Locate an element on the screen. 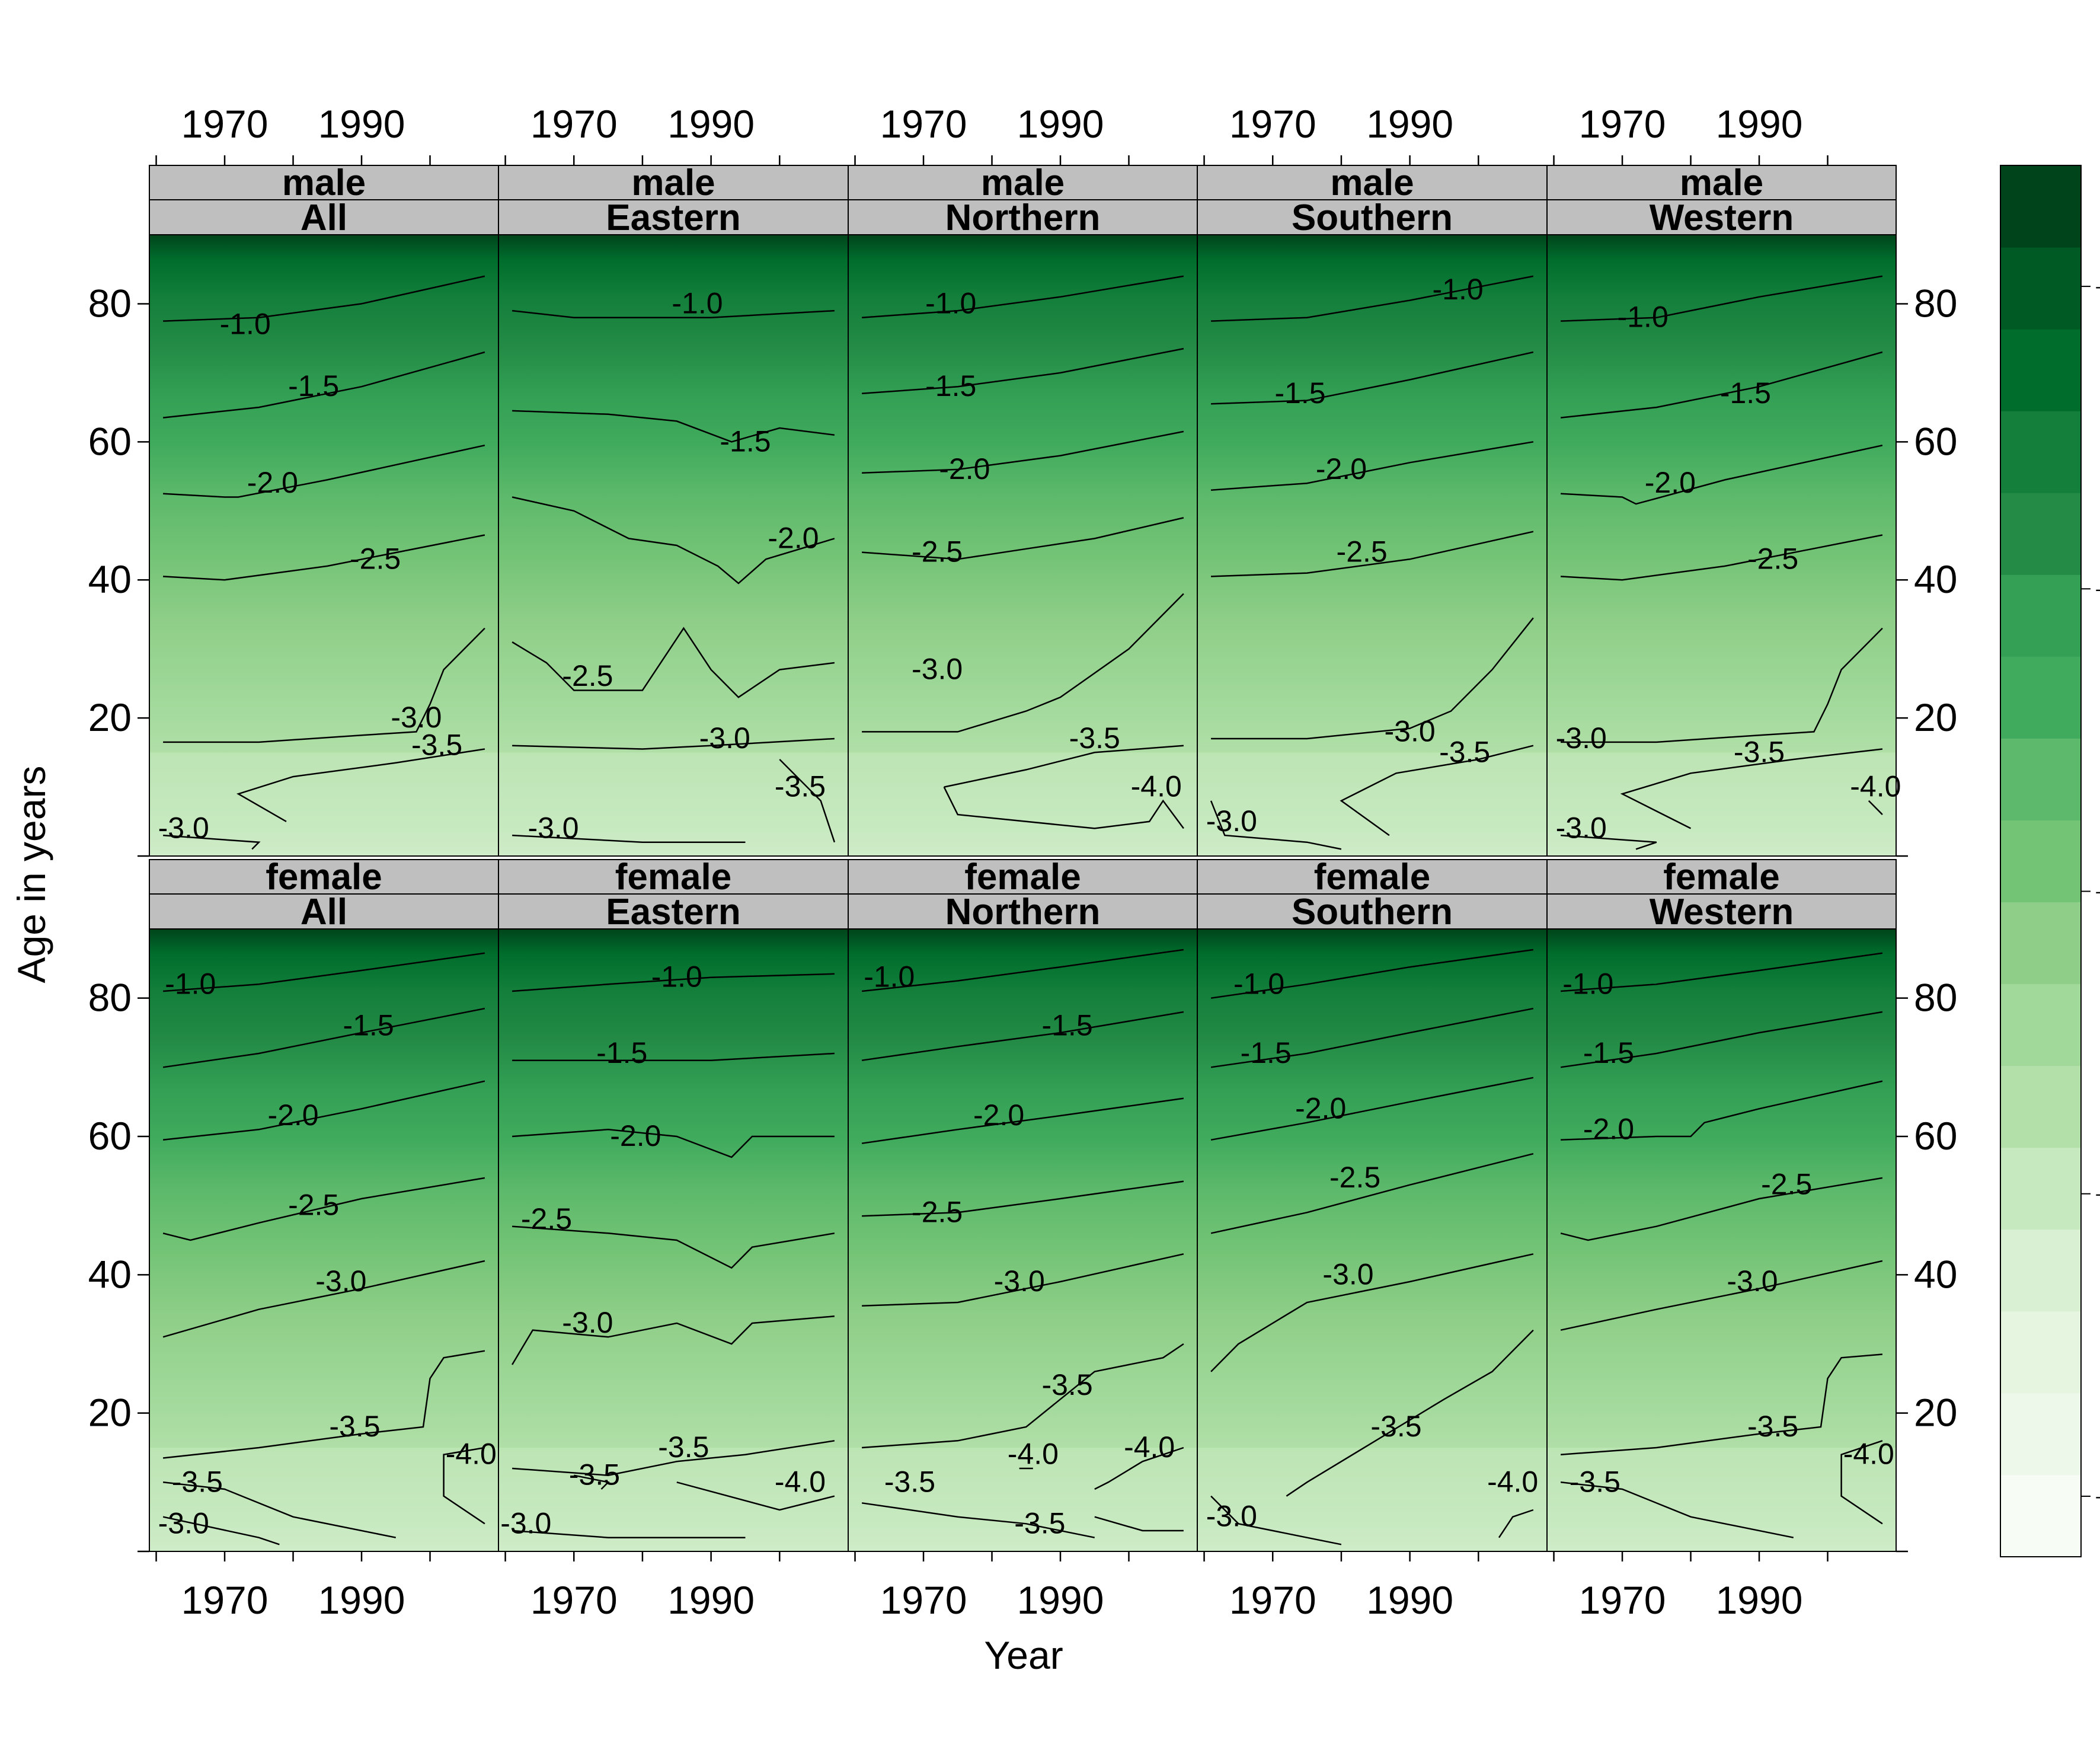 This screenshot has height=1750, width=2100. strip-region-label: Northern is located at coordinates (1023, 912).